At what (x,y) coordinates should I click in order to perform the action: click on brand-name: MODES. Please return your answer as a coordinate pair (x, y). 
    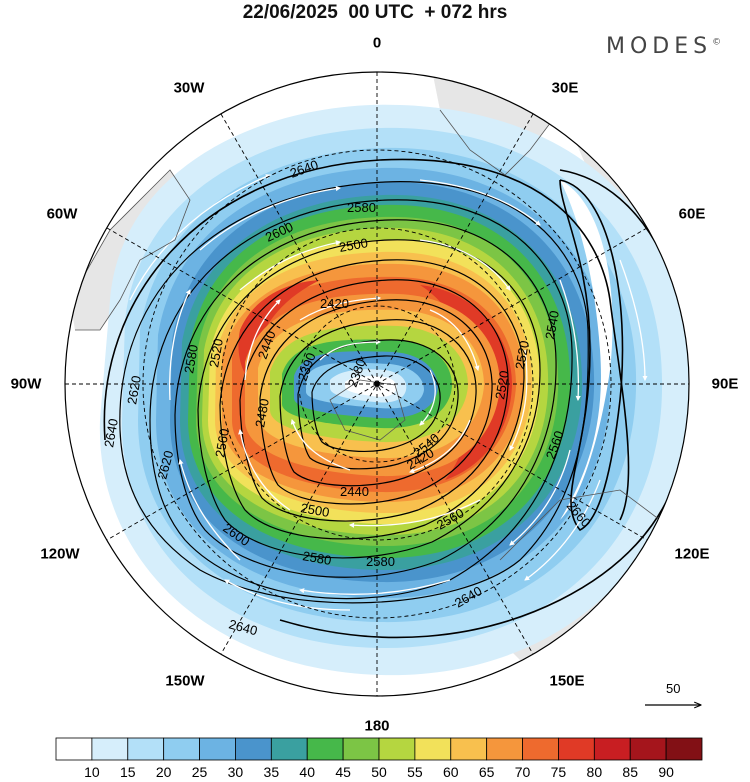
    Looking at the image, I should click on (659, 46).